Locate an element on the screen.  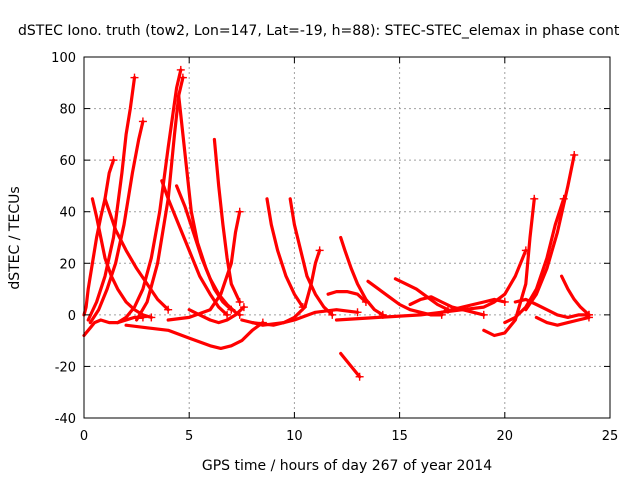
x-tick-label: 10 is located at coordinates (294, 436).